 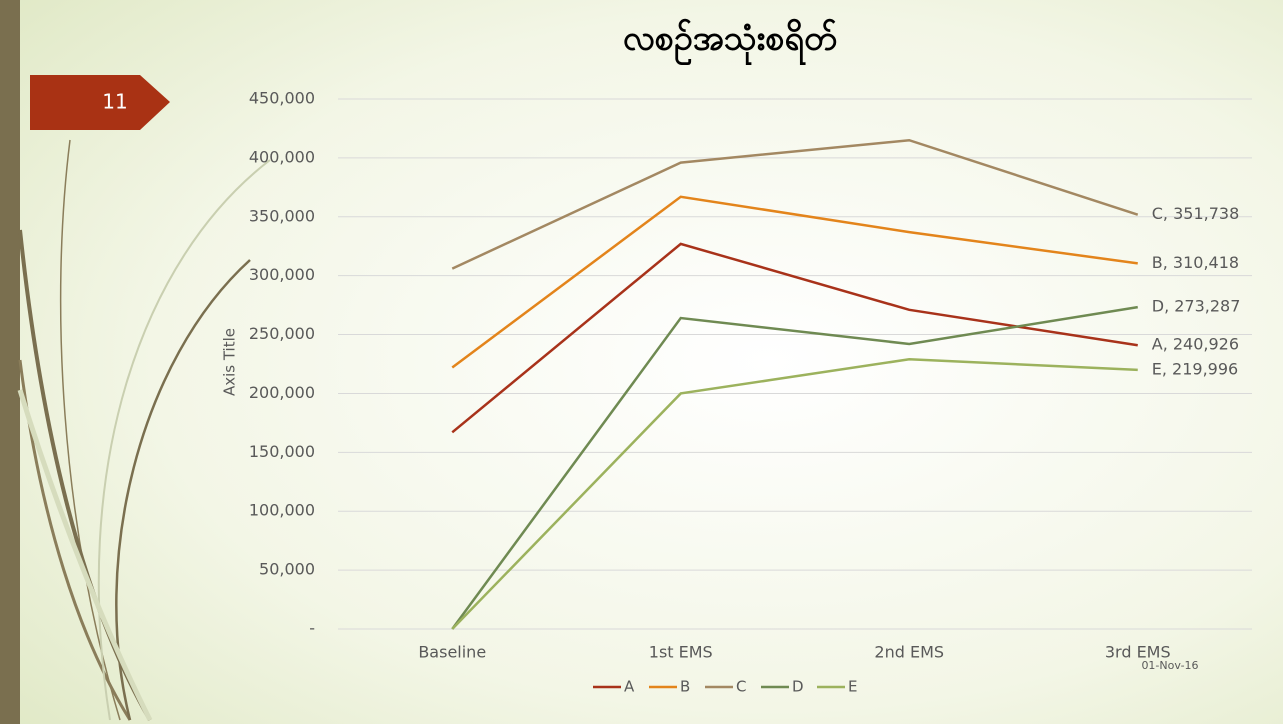 What do you see at coordinates (629, 687) in the screenshot?
I see `legend-label: A` at bounding box center [629, 687].